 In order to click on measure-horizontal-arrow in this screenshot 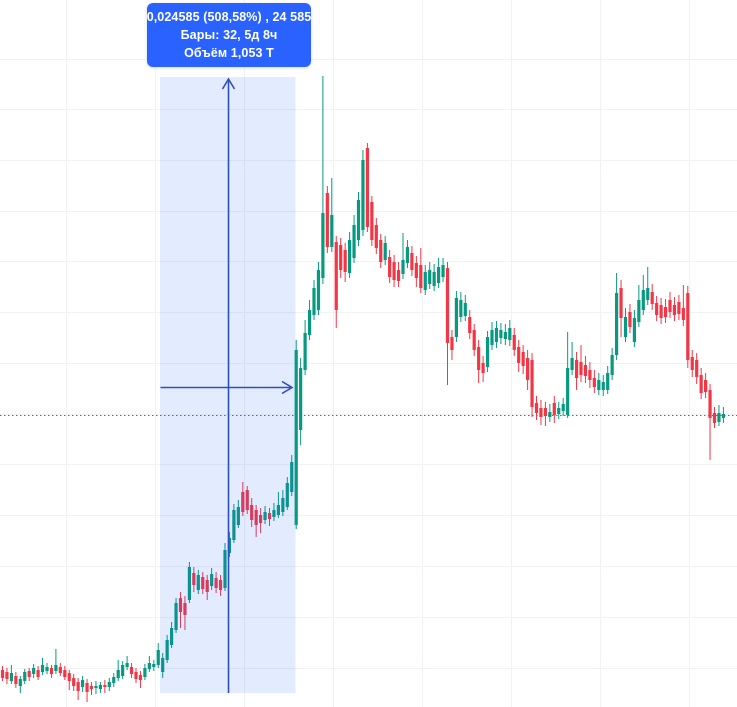, I will do `click(227, 387)`.